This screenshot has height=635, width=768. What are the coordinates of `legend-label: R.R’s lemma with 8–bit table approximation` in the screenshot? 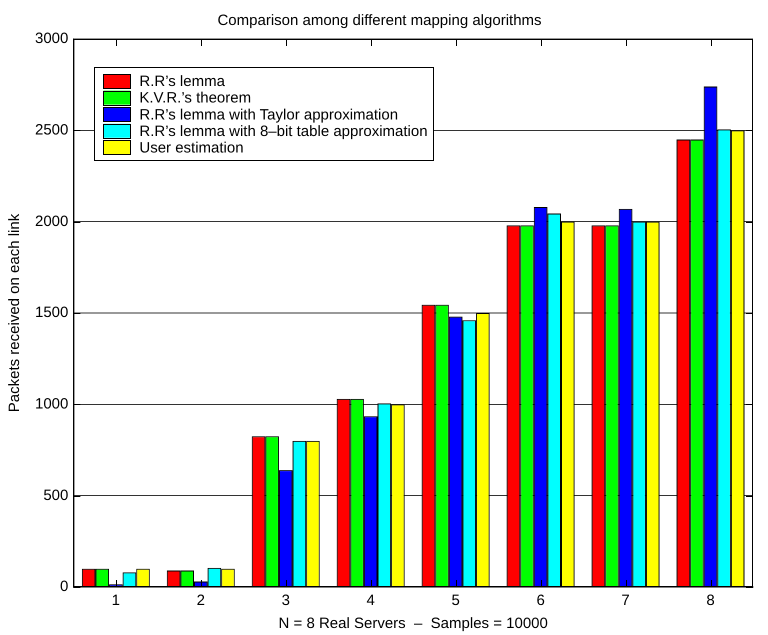 It's located at (283, 131).